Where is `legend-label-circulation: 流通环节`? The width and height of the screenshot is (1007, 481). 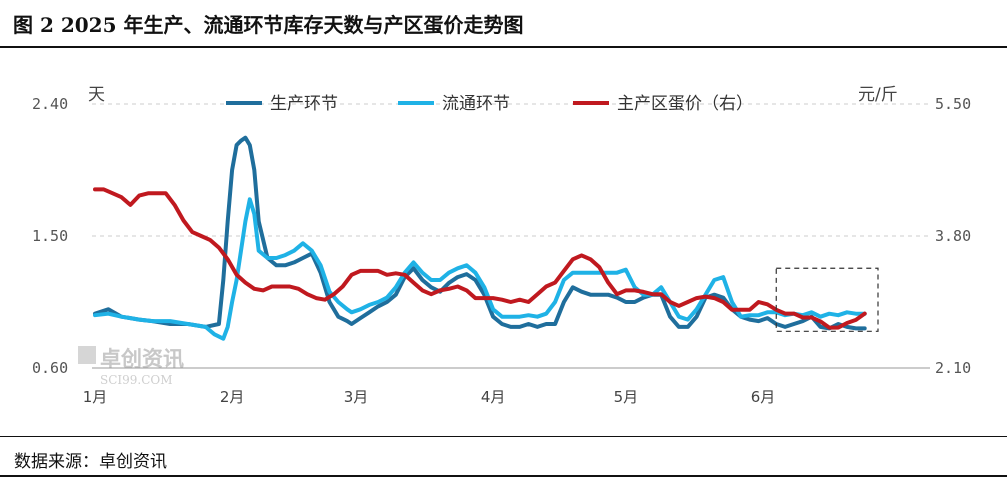 legend-label-circulation: 流通环节 is located at coordinates (476, 104).